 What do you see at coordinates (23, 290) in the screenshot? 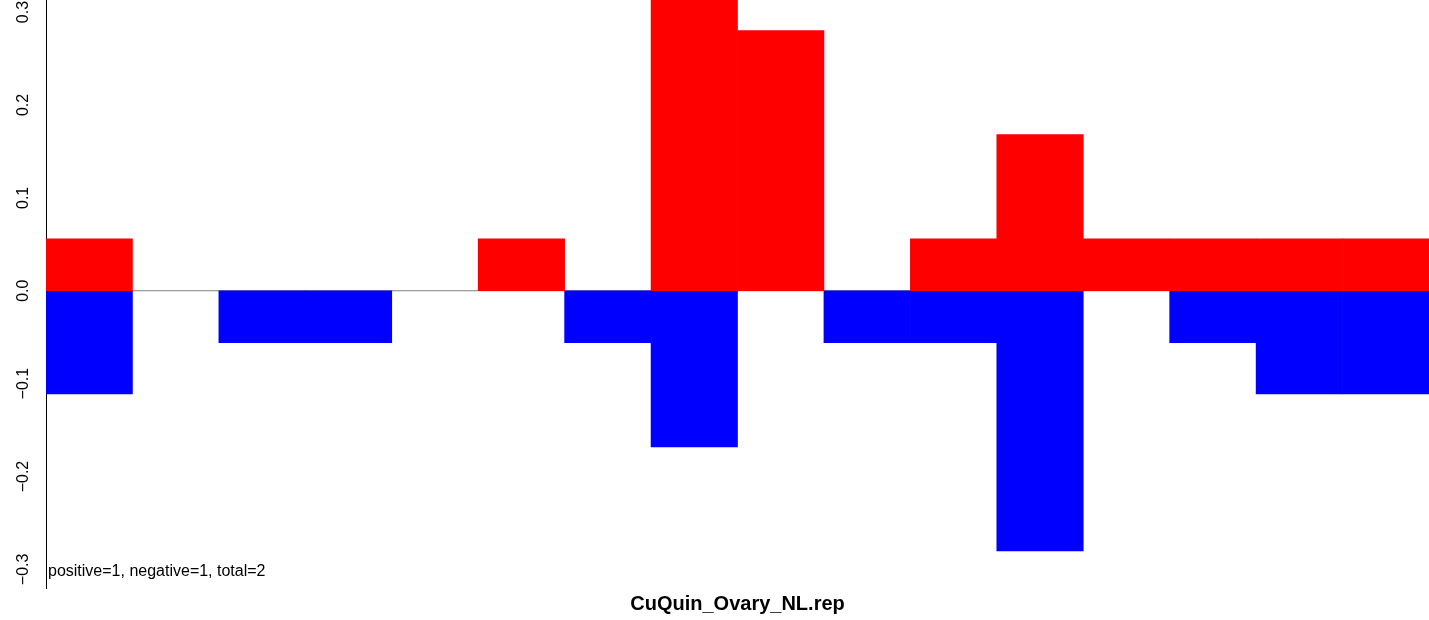
I see `y-tick-label: 0.0` at bounding box center [23, 290].